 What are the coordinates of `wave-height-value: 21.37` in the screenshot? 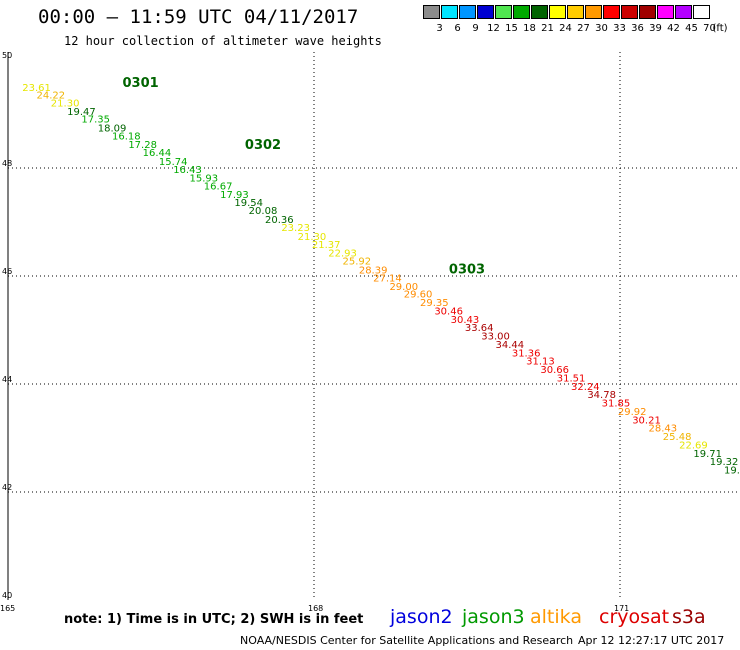 It's located at (326, 245).